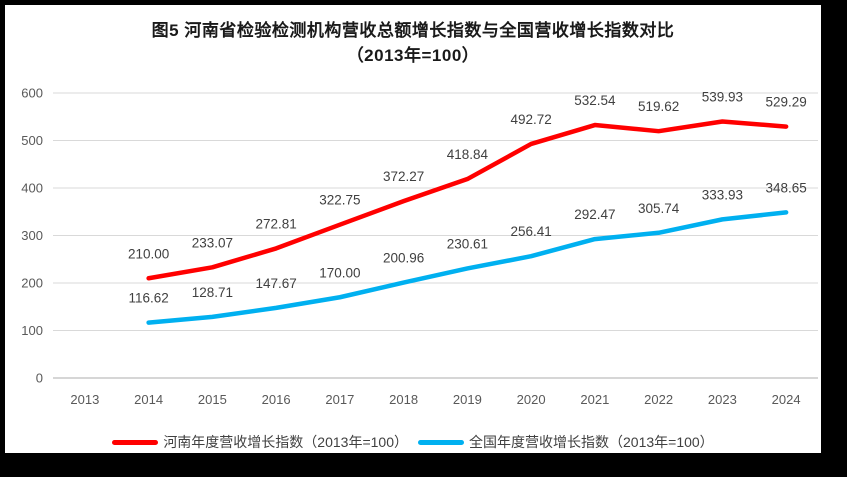  What do you see at coordinates (468, 154) in the screenshot?
I see `data-label-series-0: 418.84` at bounding box center [468, 154].